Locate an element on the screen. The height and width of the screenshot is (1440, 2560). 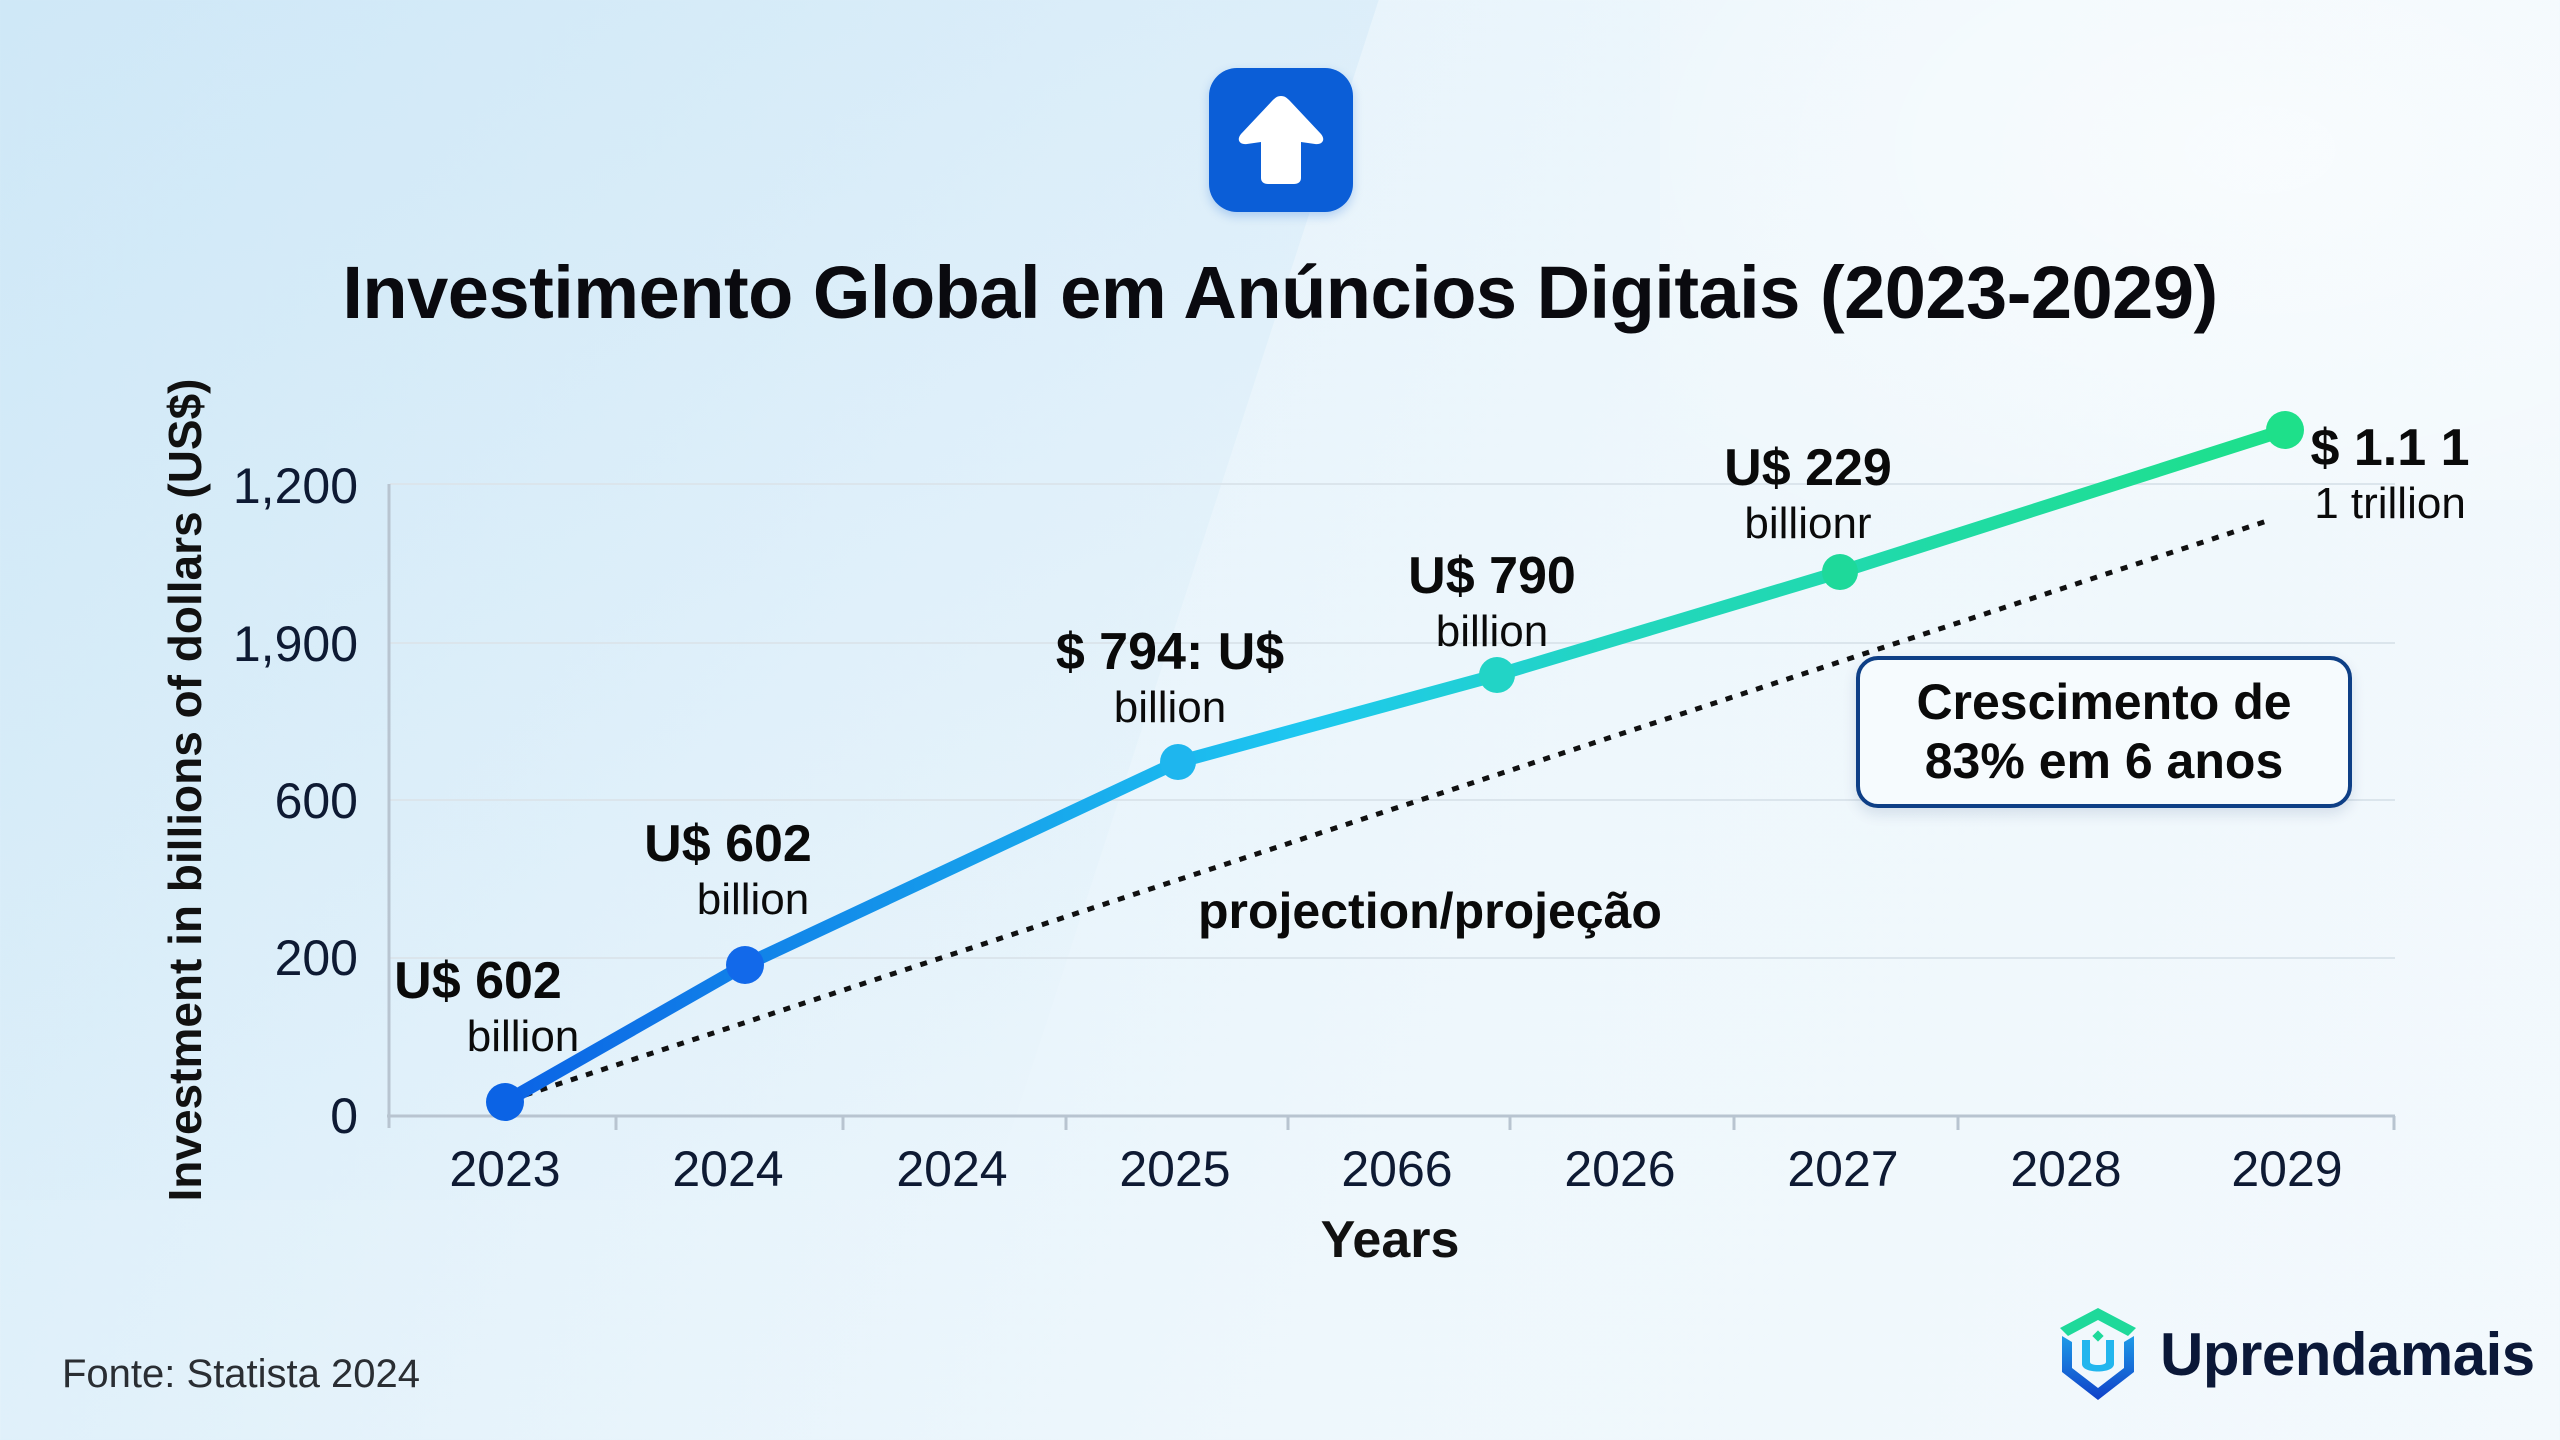
data-label-value: U$ 229 is located at coordinates (1808, 468).